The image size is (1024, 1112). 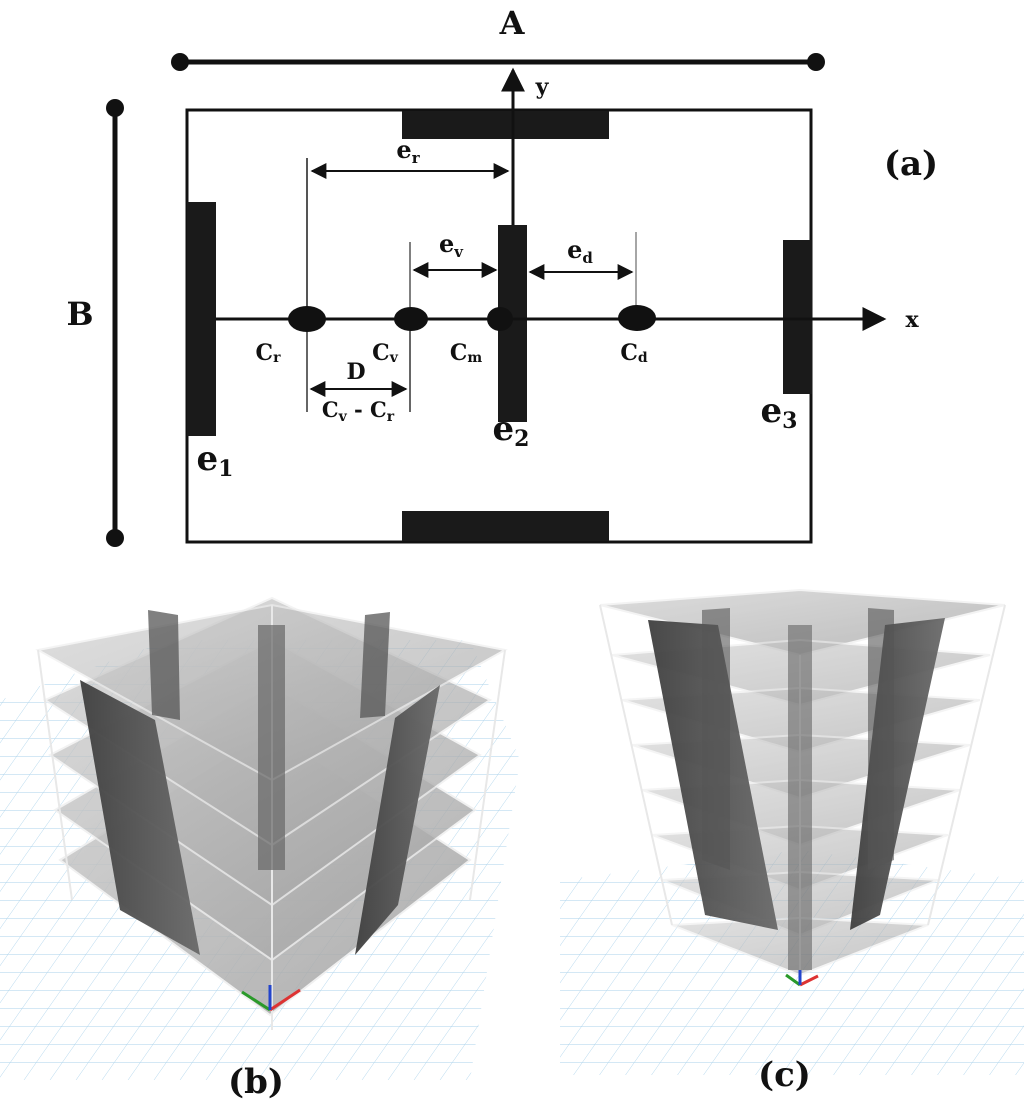 What do you see at coordinates (385, 353) in the screenshot?
I see `center-cv-label: Cv` at bounding box center [385, 353].